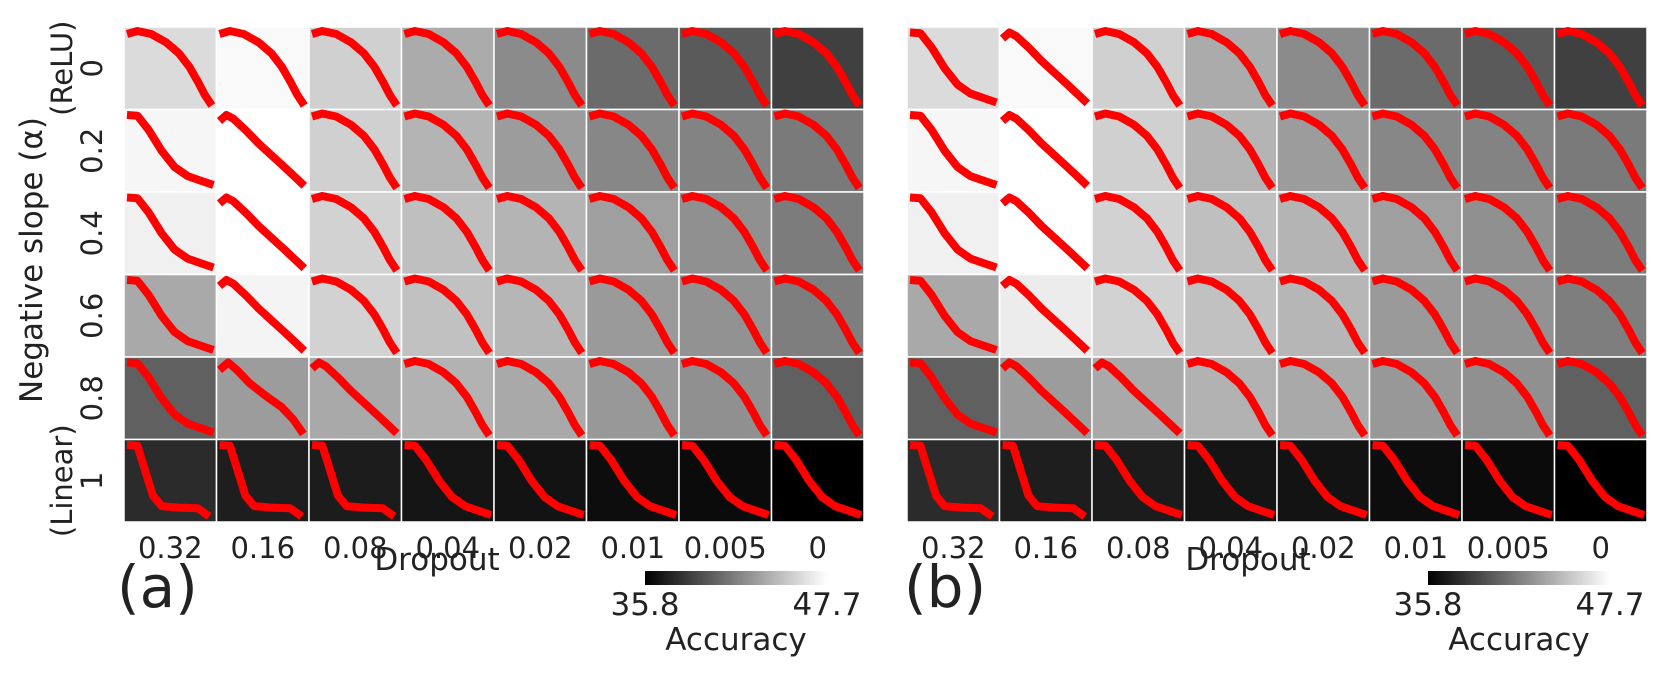 This screenshot has width=1661, height=676. What do you see at coordinates (1416, 315) in the screenshot?
I see `accuracy-curve-r3-c5` at bounding box center [1416, 315].